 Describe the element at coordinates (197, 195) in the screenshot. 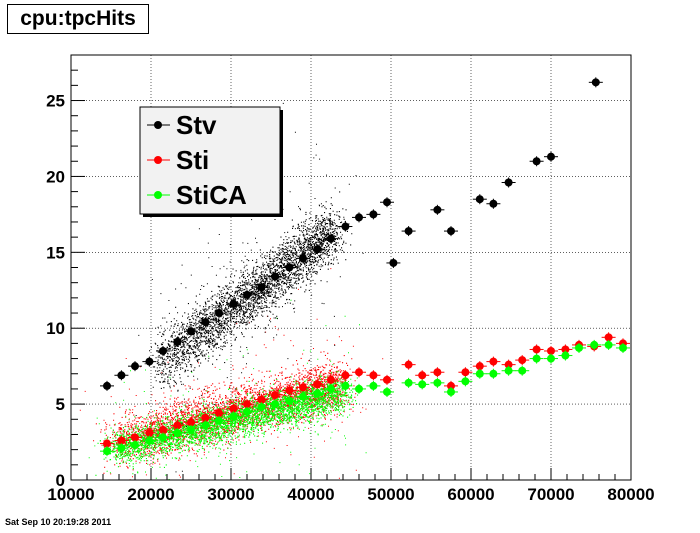

I see `legend-item-stica: StiCA` at that location.